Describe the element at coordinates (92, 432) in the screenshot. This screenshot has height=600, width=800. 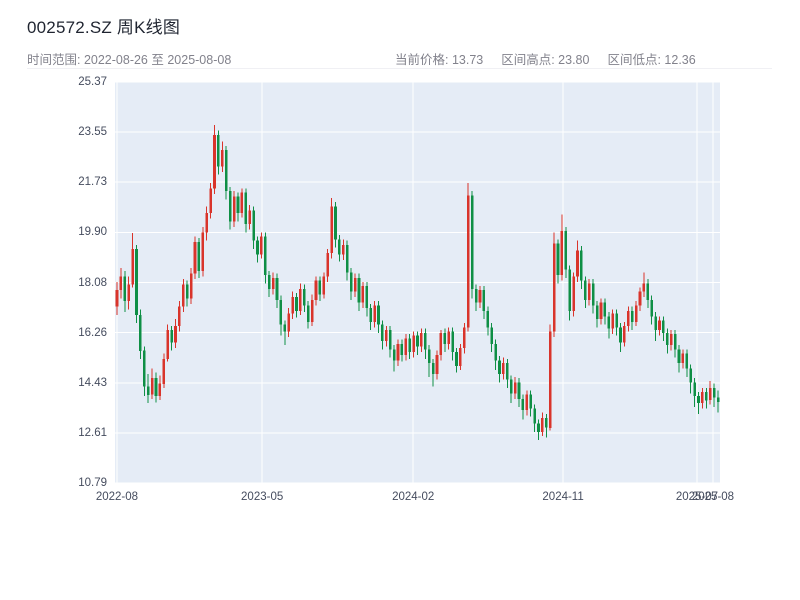
I see `y-axis-label: 12.61` at that location.